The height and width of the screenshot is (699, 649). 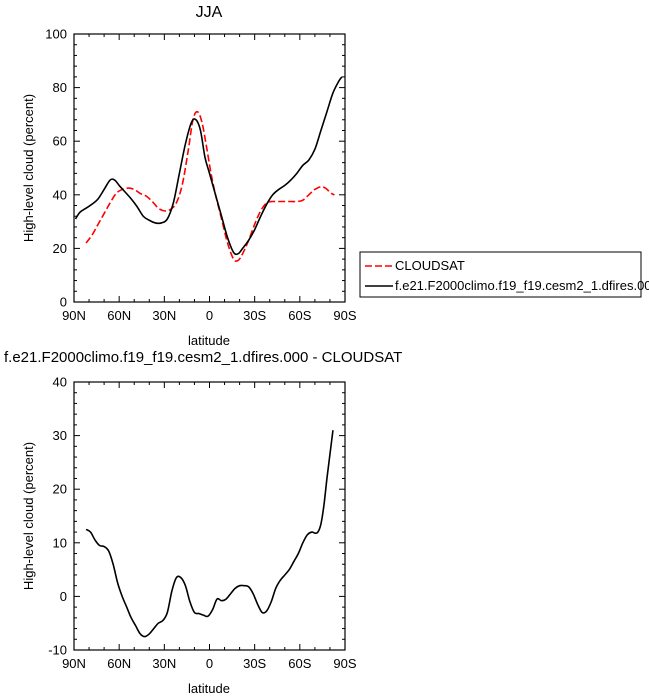 What do you see at coordinates (28, 168) in the screenshot?
I see `top-y-axis-label: High-level cloud (percent)` at bounding box center [28, 168].